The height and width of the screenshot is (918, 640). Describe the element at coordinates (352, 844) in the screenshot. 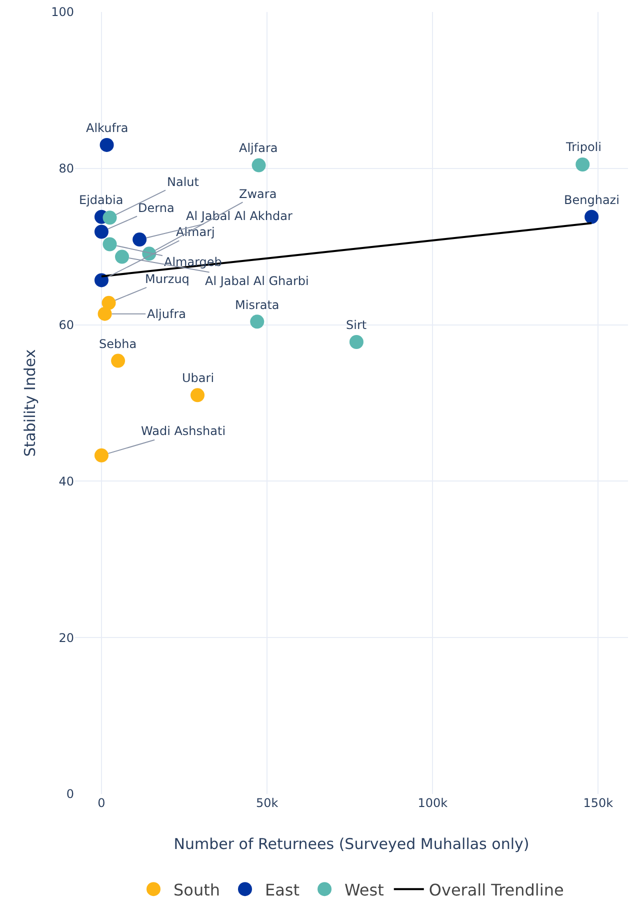

I see `x-axis-title: Number of Returnees (Surveyed Muhallas only)` at that location.